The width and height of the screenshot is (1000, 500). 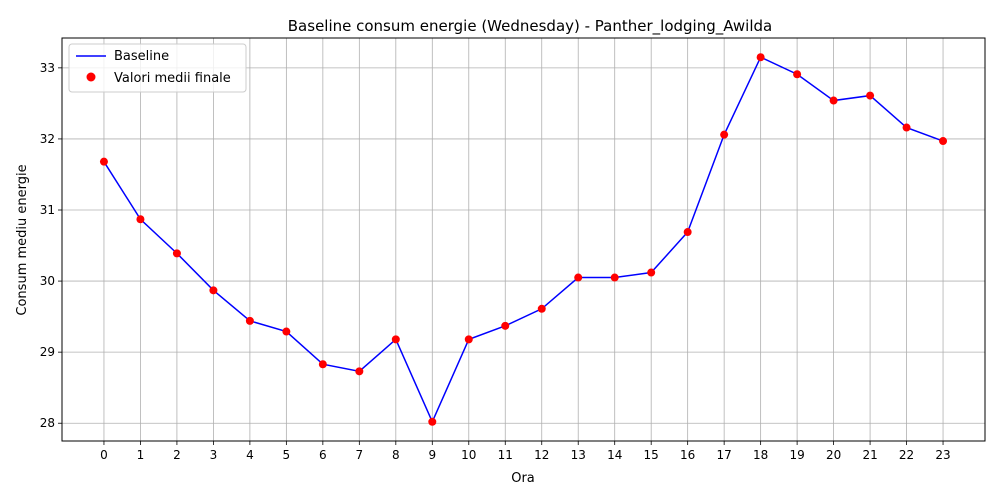 I want to click on x-tick-label: 5, so click(x=287, y=455).